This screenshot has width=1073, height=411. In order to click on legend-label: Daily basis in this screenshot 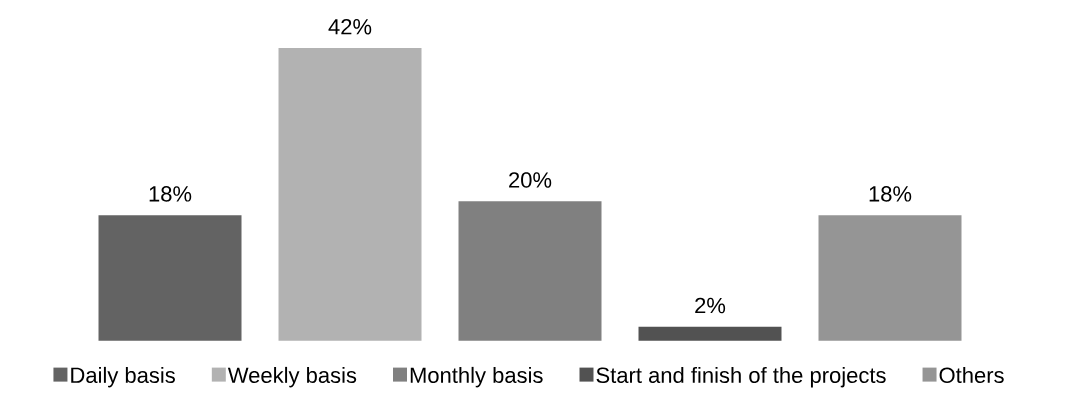, I will do `click(123, 377)`.